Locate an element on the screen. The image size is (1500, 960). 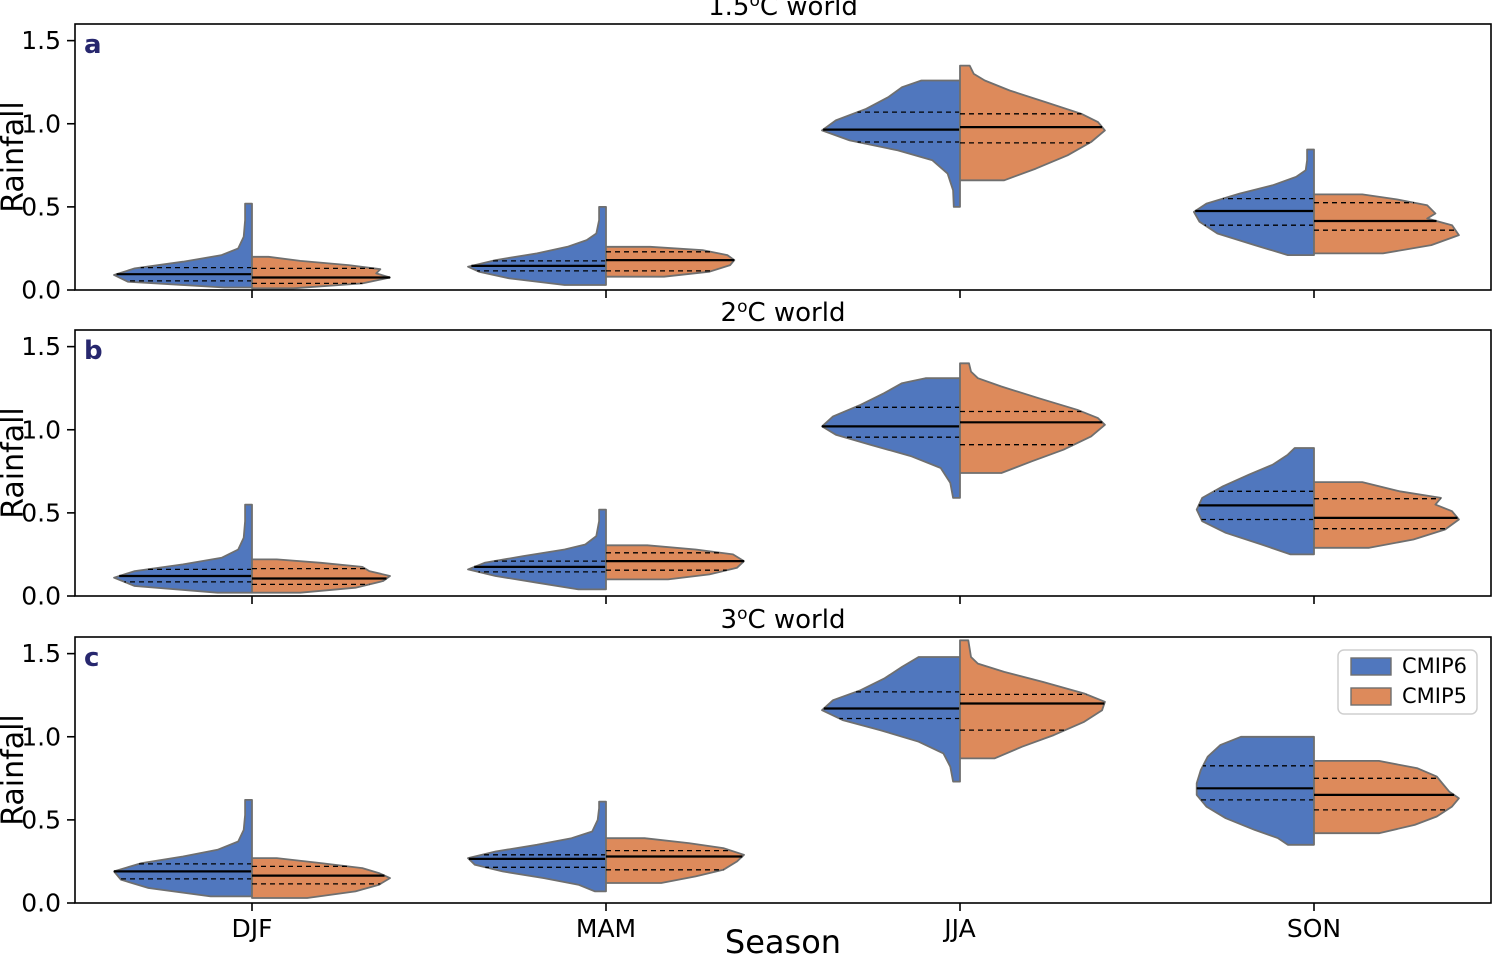
violin-a-MAM-cmip6 is located at coordinates (537, 246).